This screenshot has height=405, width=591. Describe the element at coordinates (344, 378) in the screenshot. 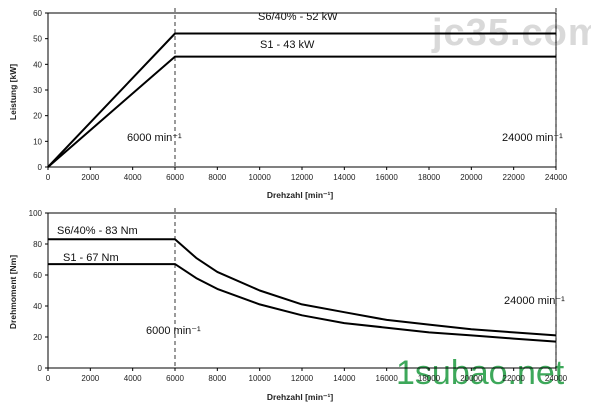

I see `torque-x-tick-label: 14000` at that location.